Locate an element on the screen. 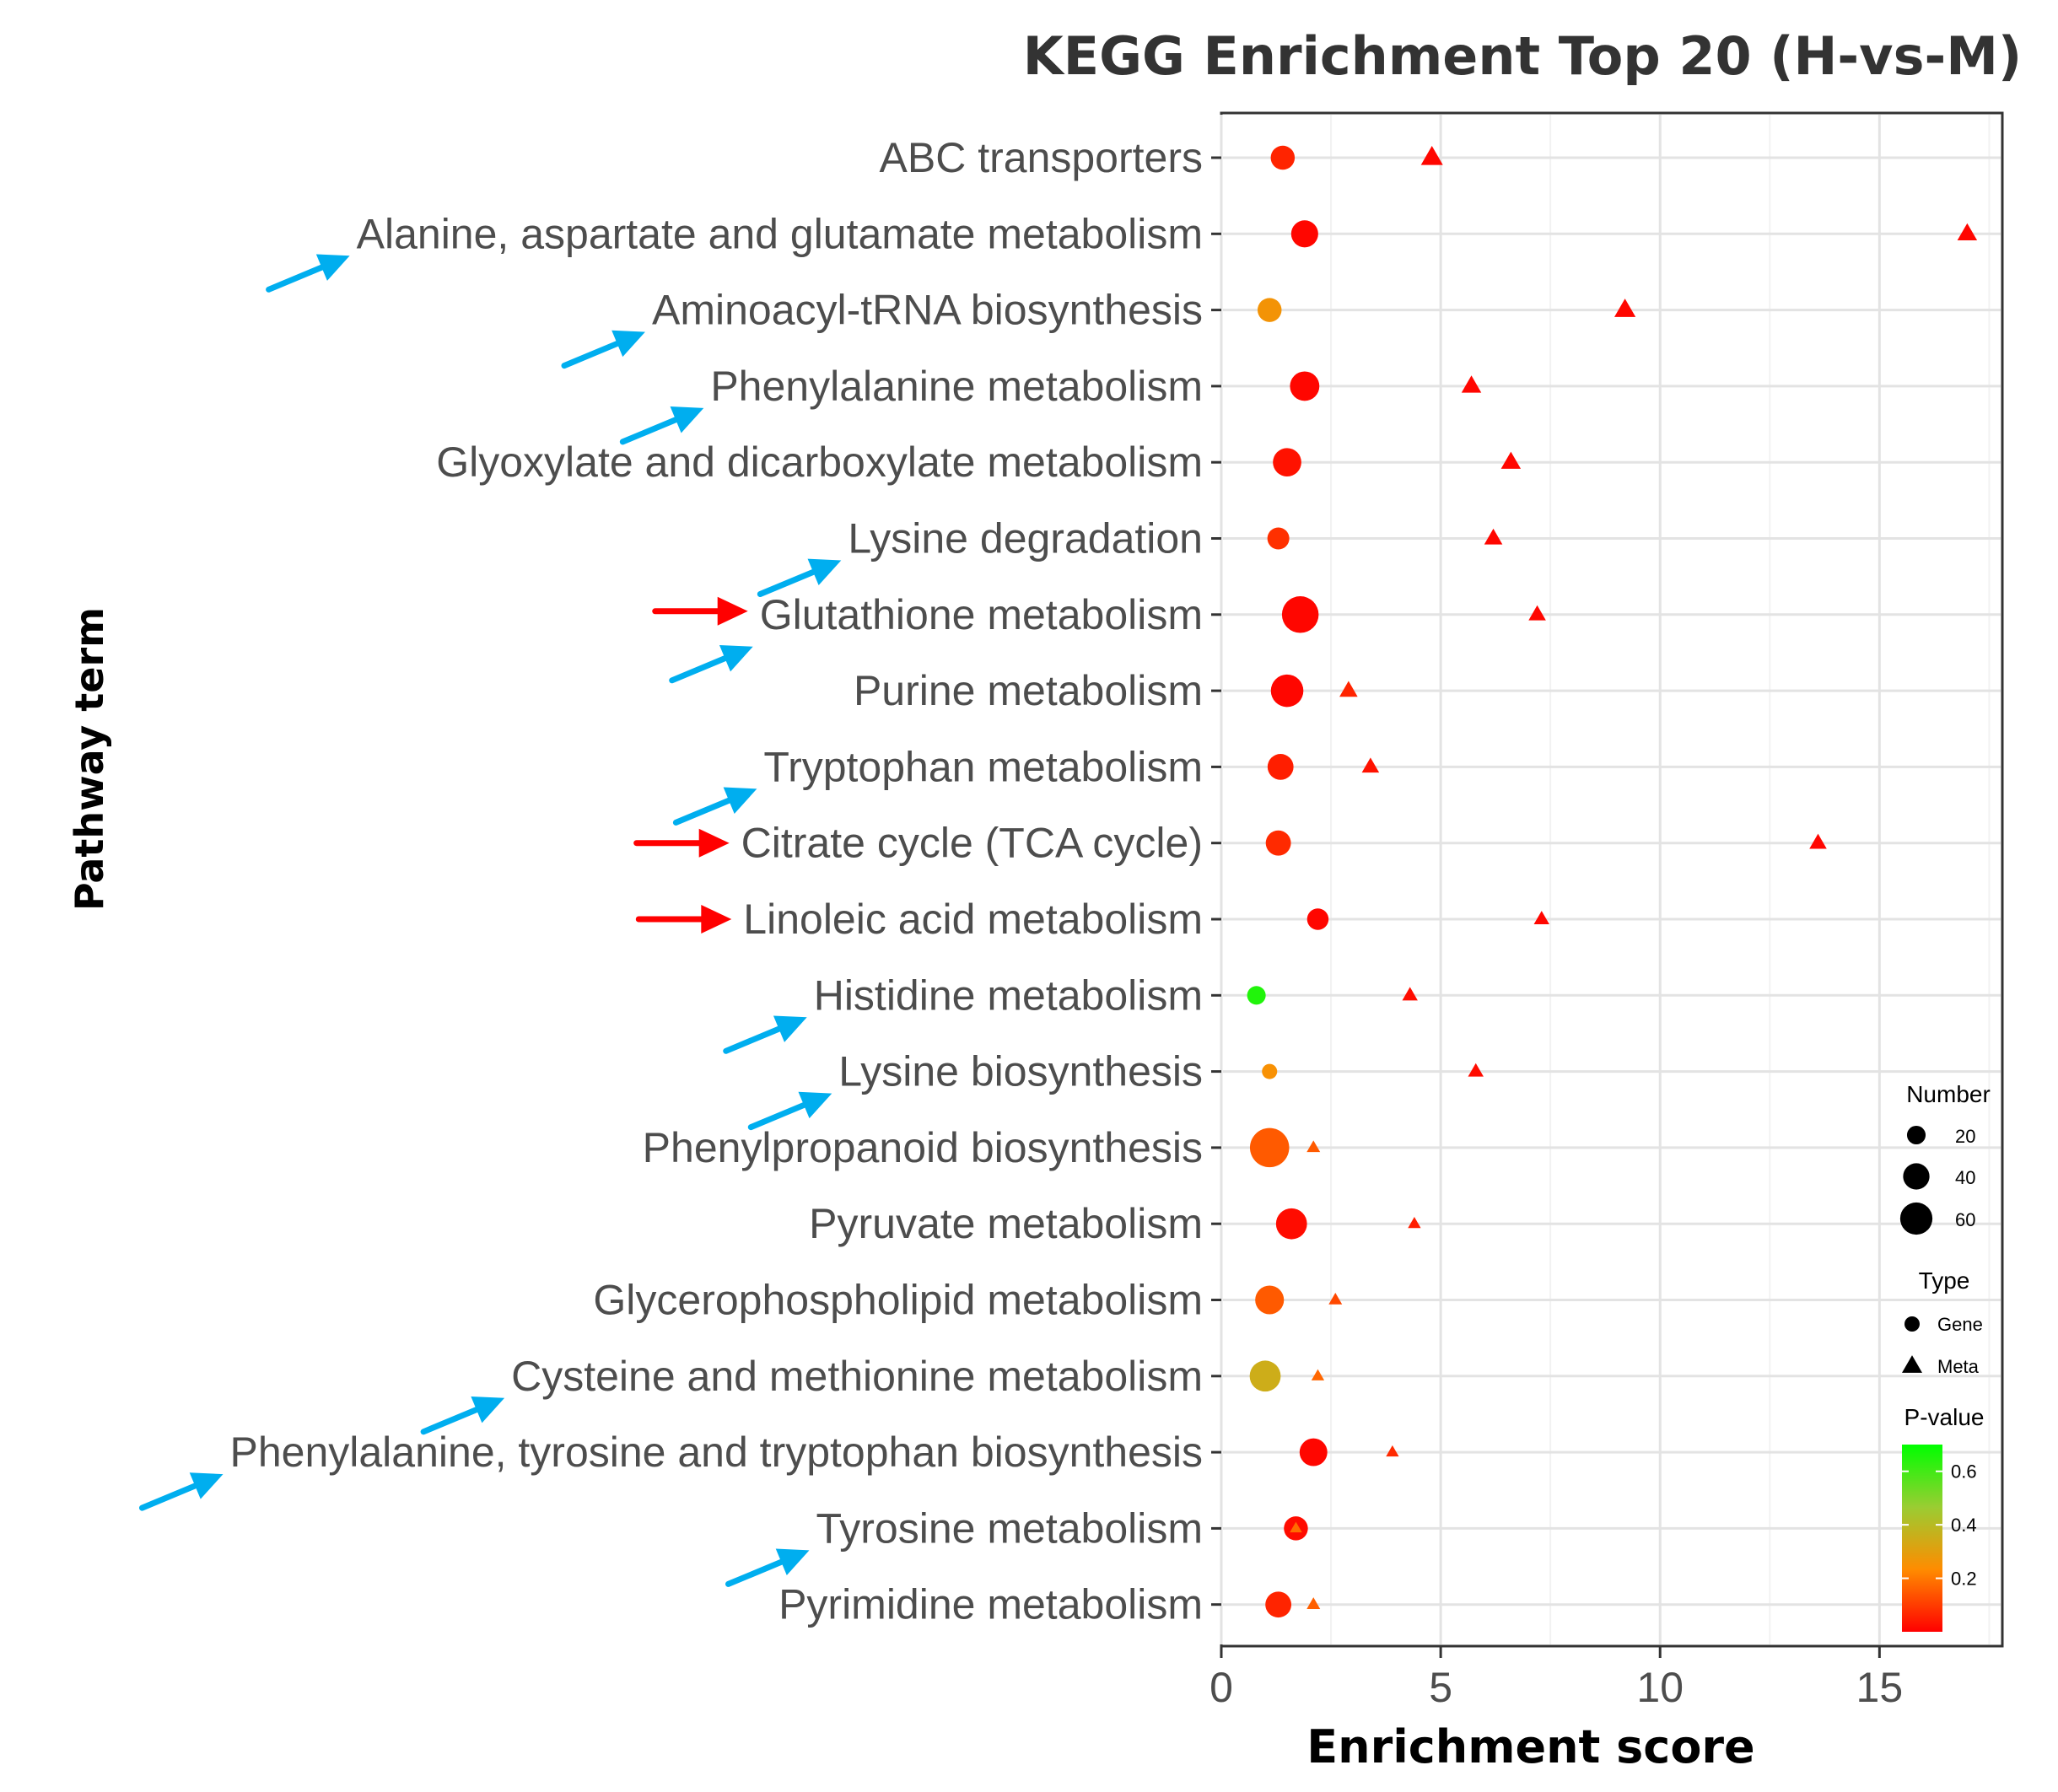 This screenshot has height=1792, width=2058. chart-title: KEGG Enrichment Top 20 (H-vs-M) is located at coordinates (1523, 56).